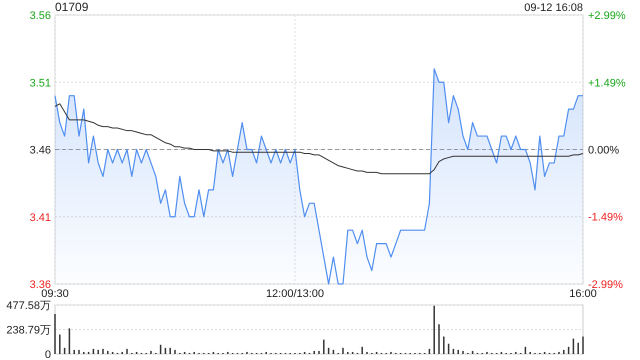 The width and height of the screenshot is (640, 360). What do you see at coordinates (583, 294) in the screenshot?
I see `x-tick-label: 16:00` at bounding box center [583, 294].